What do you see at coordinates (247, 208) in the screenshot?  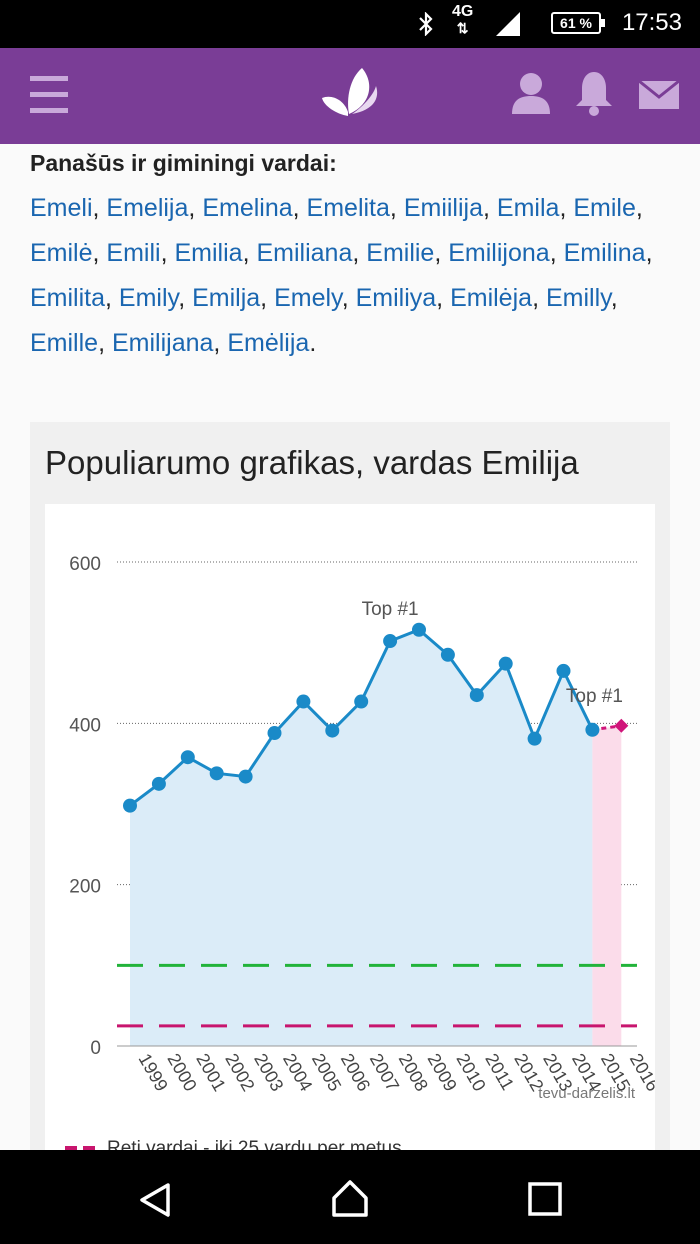 I see `similar-name-link: Emelina` at bounding box center [247, 208].